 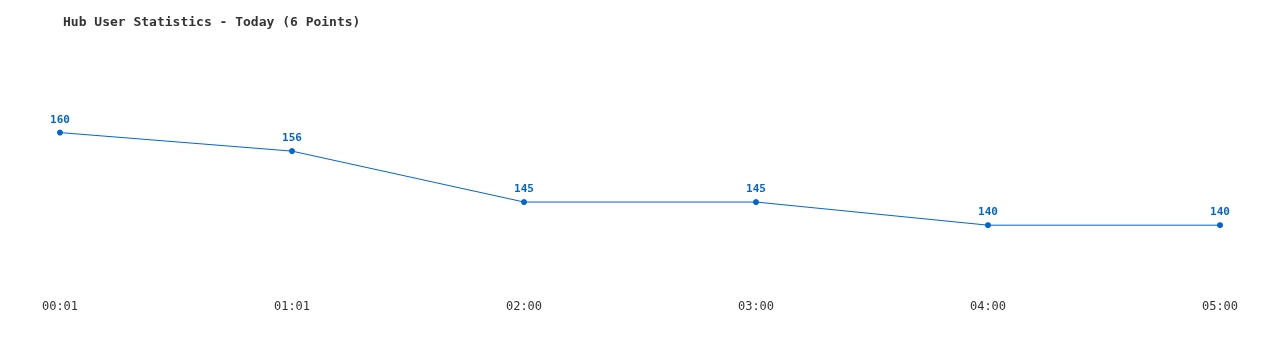 What do you see at coordinates (212, 21) in the screenshot?
I see `chart-title: Hub User Statistics - Today (6 Points)` at bounding box center [212, 21].